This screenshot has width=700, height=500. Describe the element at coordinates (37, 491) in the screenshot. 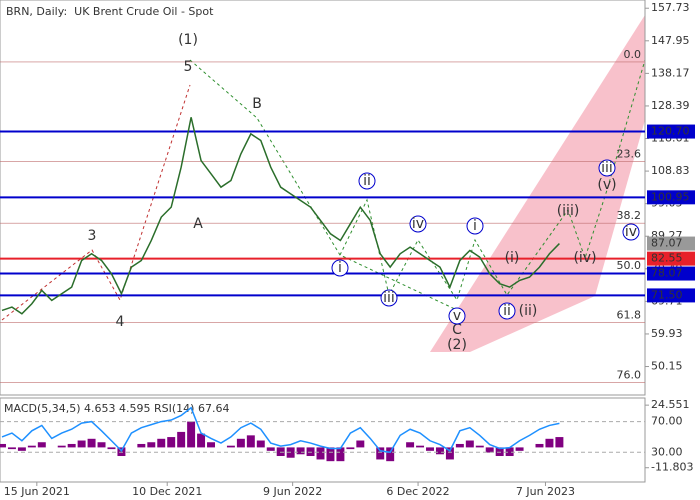

I see `x-tick-label: 15 Jun 2021` at that location.